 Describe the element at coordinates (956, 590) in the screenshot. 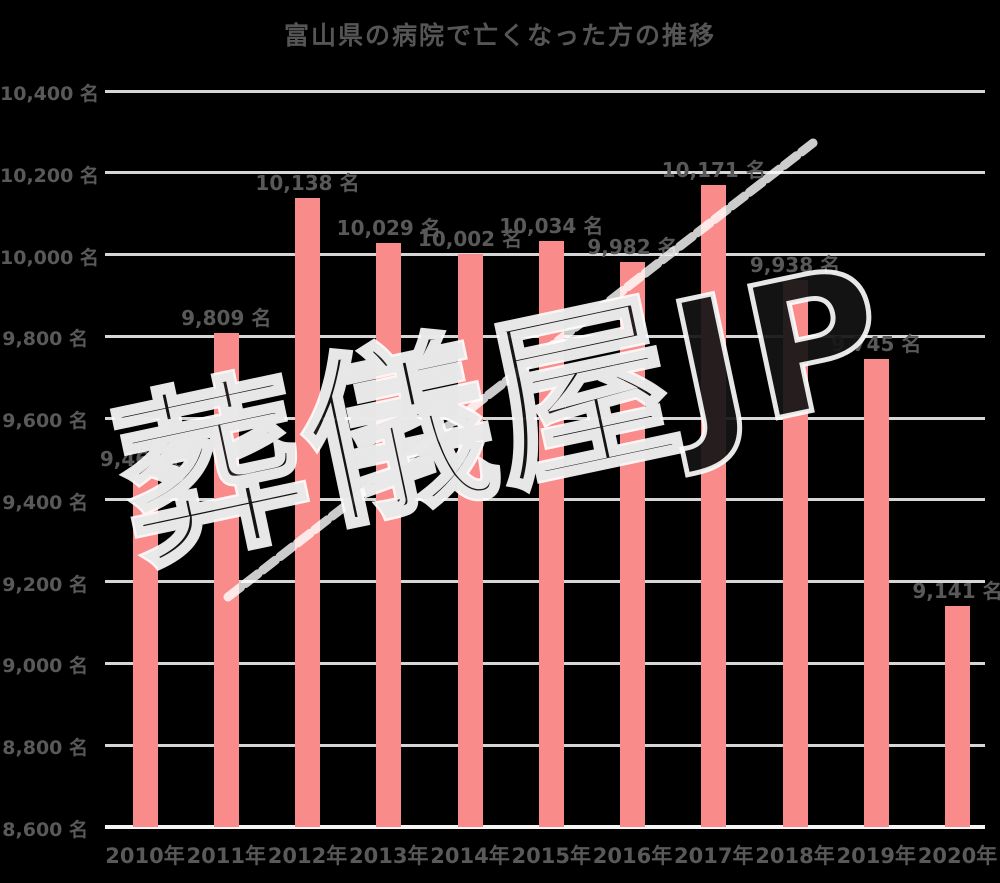

I see `bar-value-label: 9,141 名` at that location.